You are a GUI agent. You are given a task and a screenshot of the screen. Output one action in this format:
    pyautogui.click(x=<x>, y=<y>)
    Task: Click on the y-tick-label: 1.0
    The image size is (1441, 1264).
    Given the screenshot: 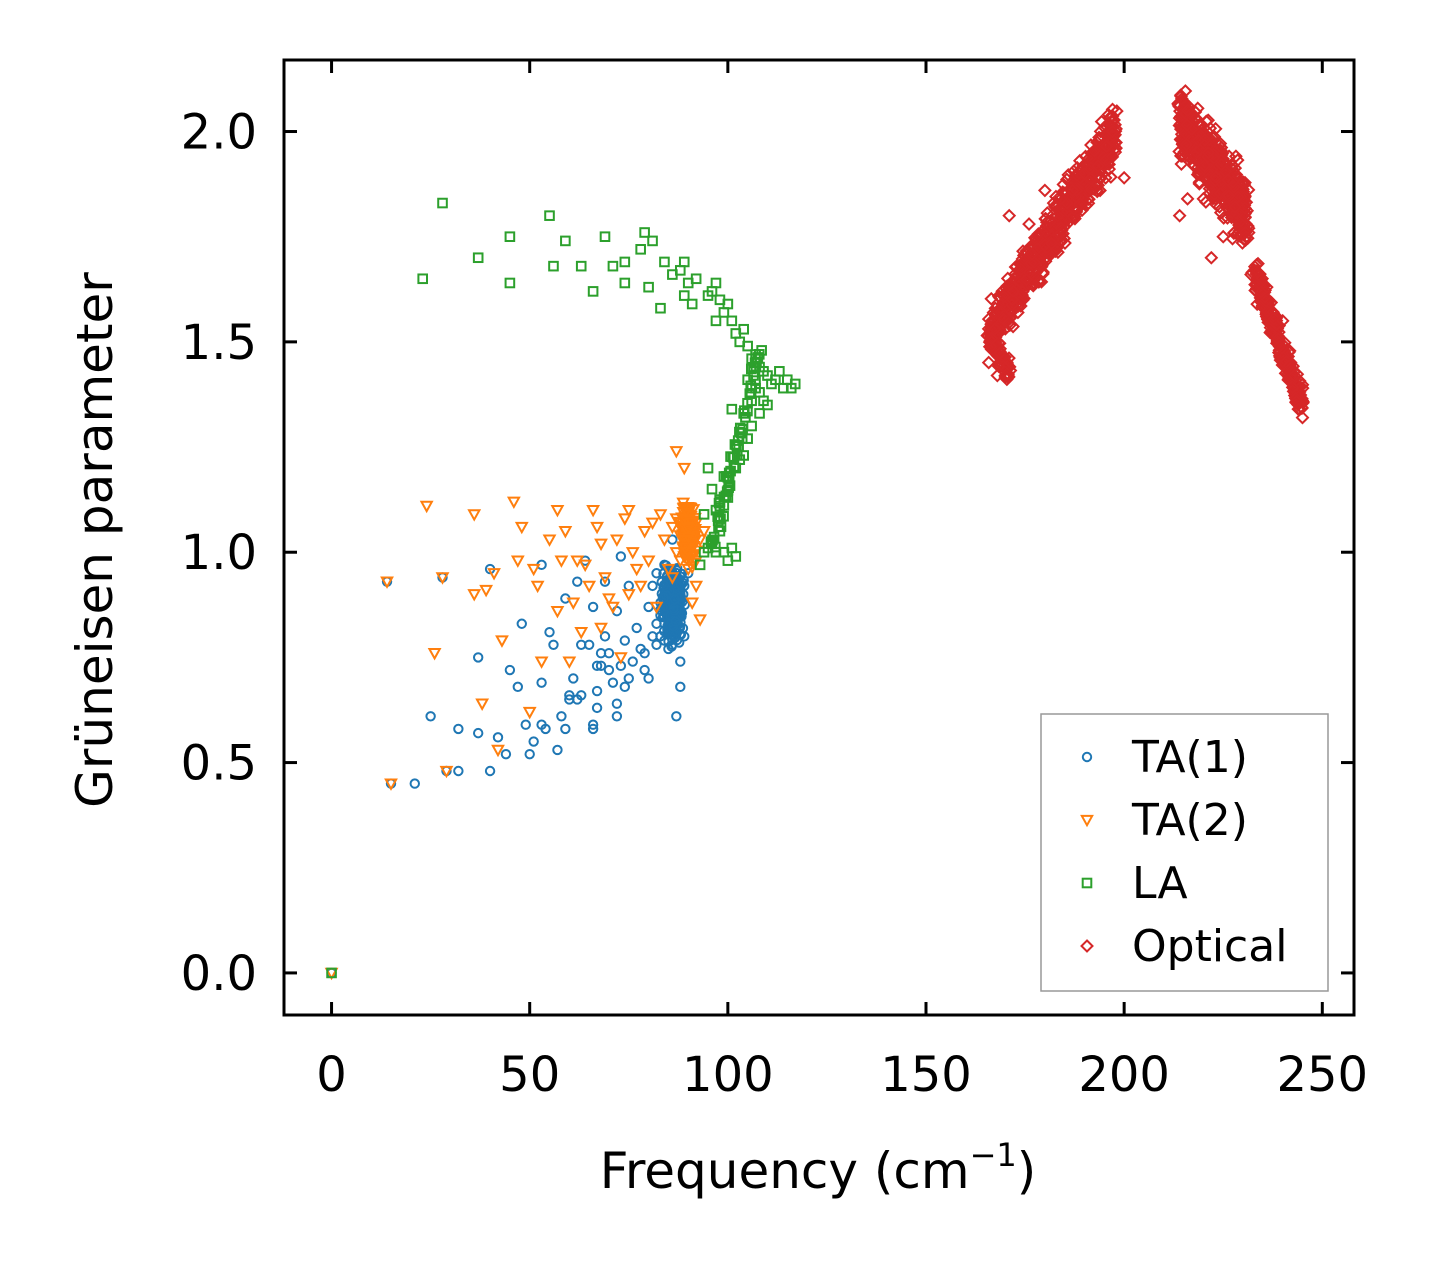 What is the action you would take?
    pyautogui.click(x=219, y=553)
    